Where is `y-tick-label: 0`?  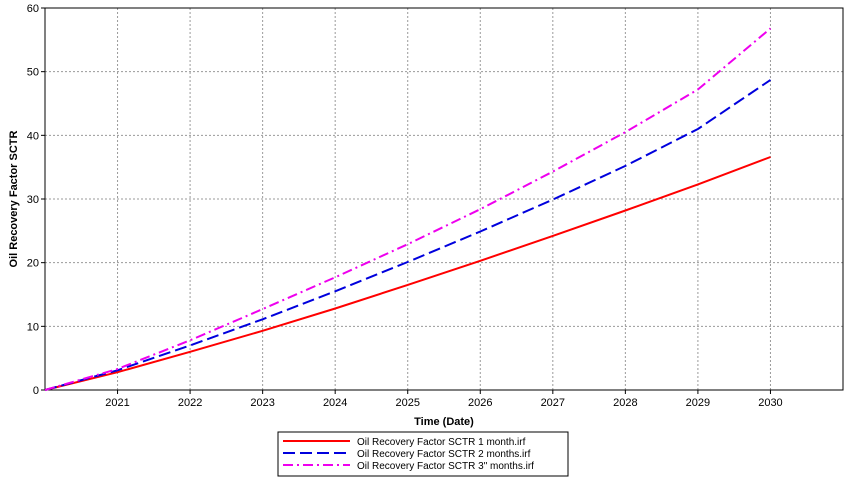 y-tick-label: 0 is located at coordinates (36, 391).